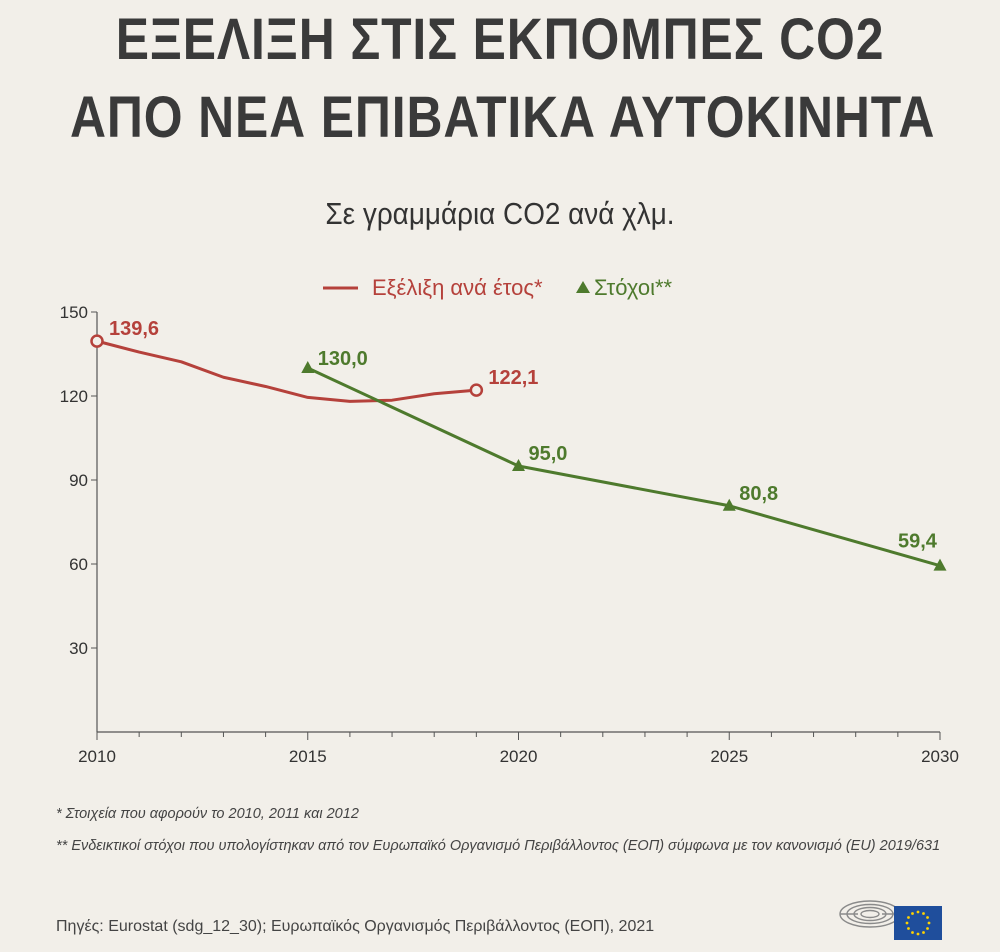 Image resolution: width=1000 pixels, height=952 pixels. I want to click on european-parliament-logo, so click(890, 920).